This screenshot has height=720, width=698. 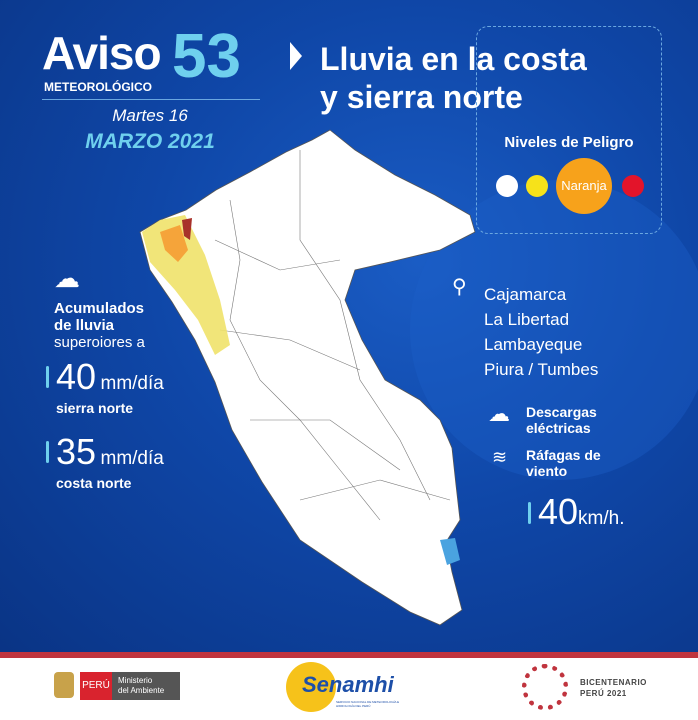 I want to click on ministerio-logo: Ministerio del Ambiente, so click(x=146, y=686).